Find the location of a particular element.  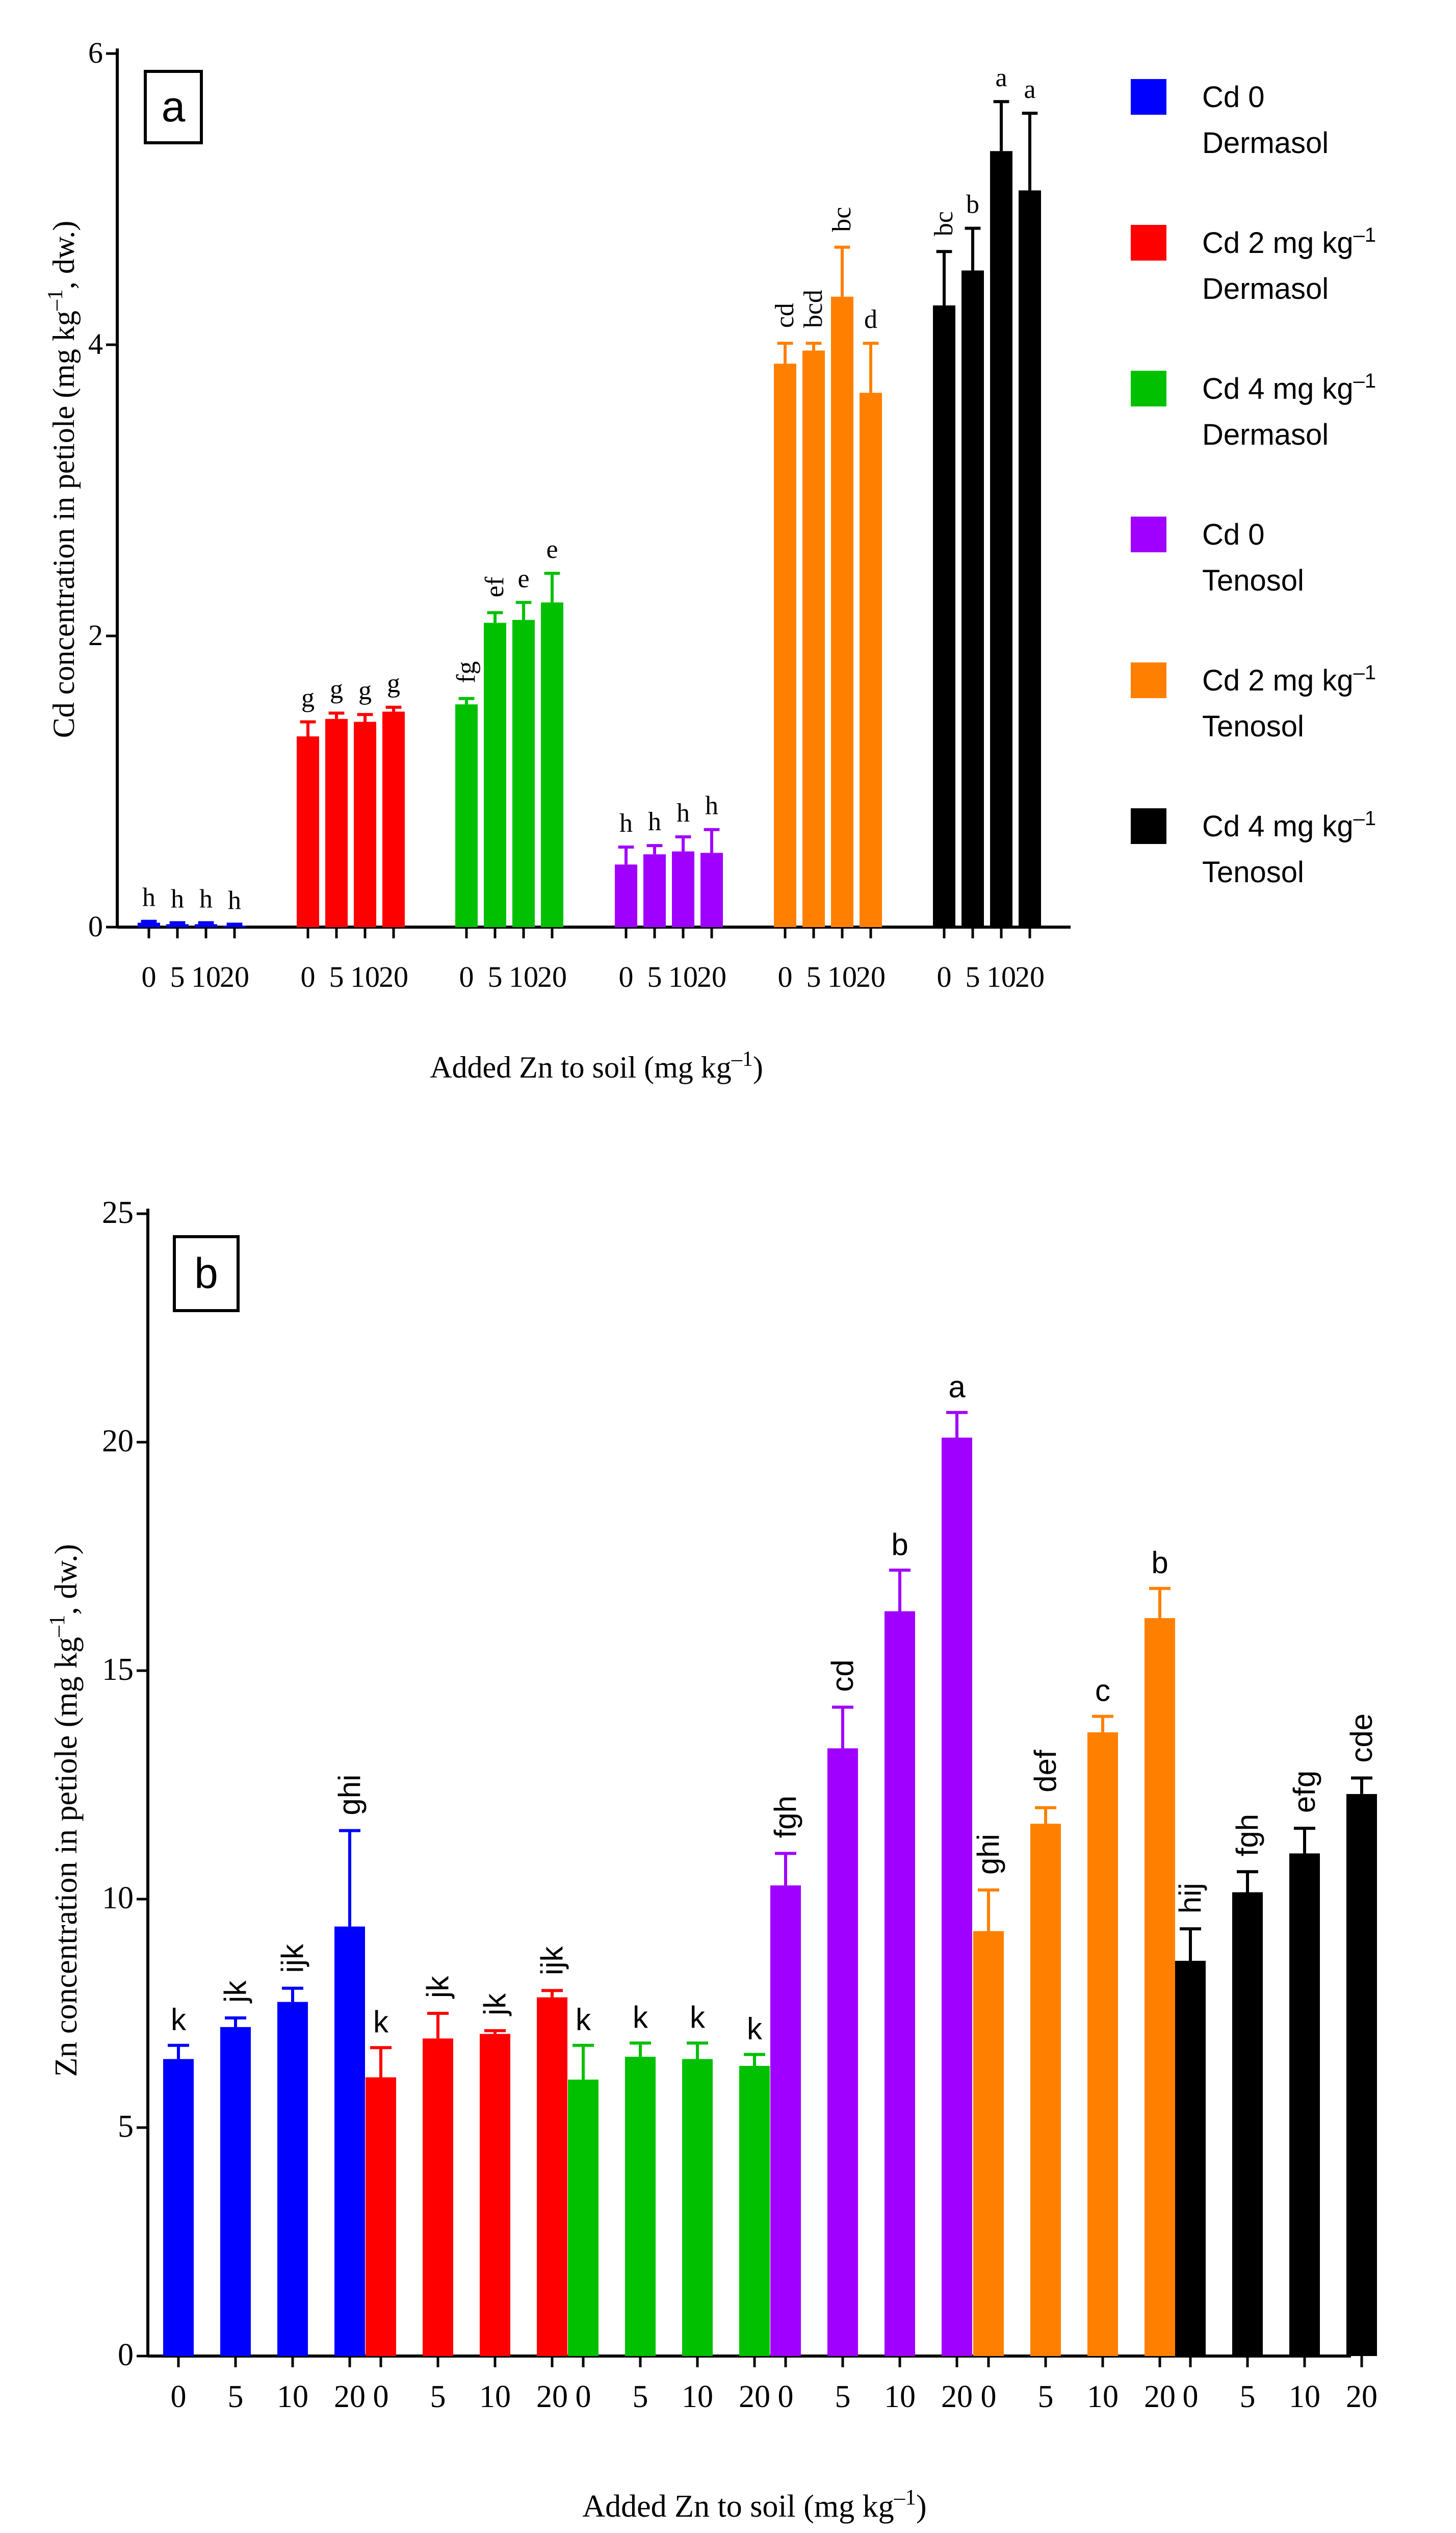

x-axis-label-sup: –1 is located at coordinates (905, 2497).